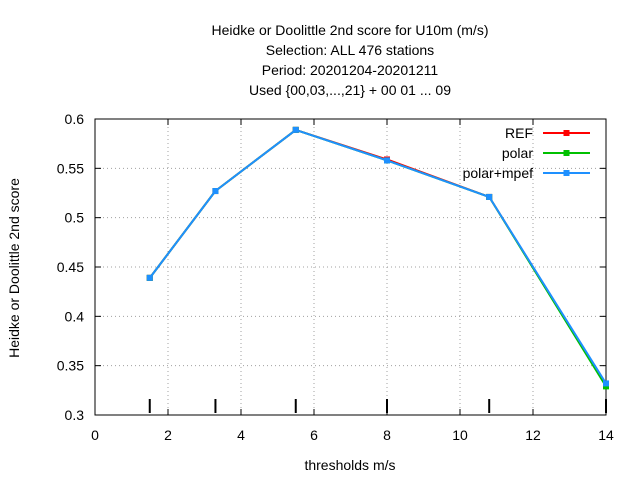  What do you see at coordinates (517, 153) in the screenshot?
I see `legend-label: polar` at bounding box center [517, 153].